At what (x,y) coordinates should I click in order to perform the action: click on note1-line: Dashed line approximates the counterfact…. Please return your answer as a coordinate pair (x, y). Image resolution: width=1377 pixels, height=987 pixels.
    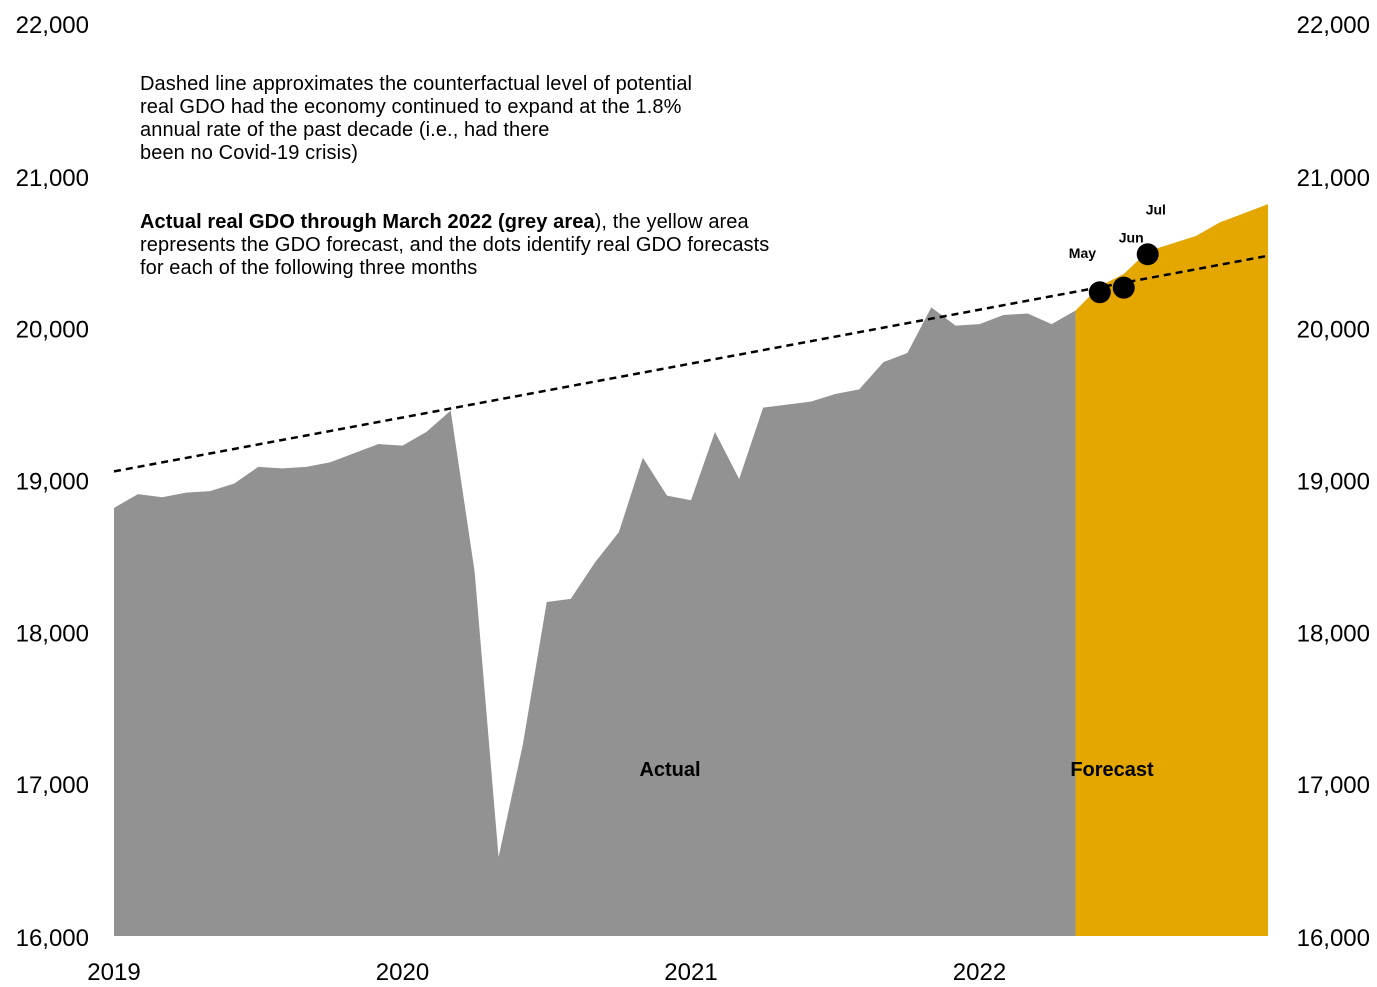
    Looking at the image, I should click on (416, 84).